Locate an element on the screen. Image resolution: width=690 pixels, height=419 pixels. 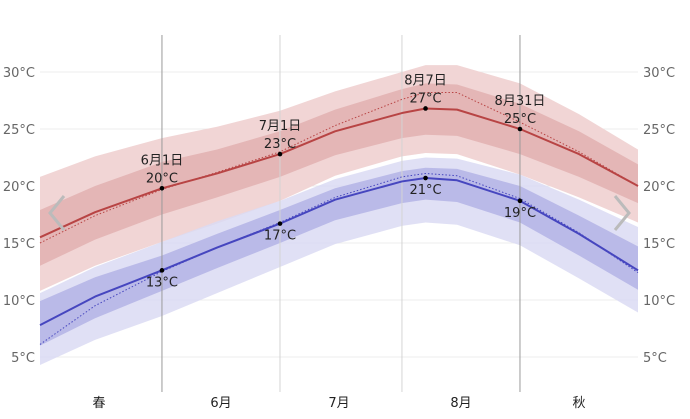
x-axis-label: 春 is located at coordinates (99, 403).